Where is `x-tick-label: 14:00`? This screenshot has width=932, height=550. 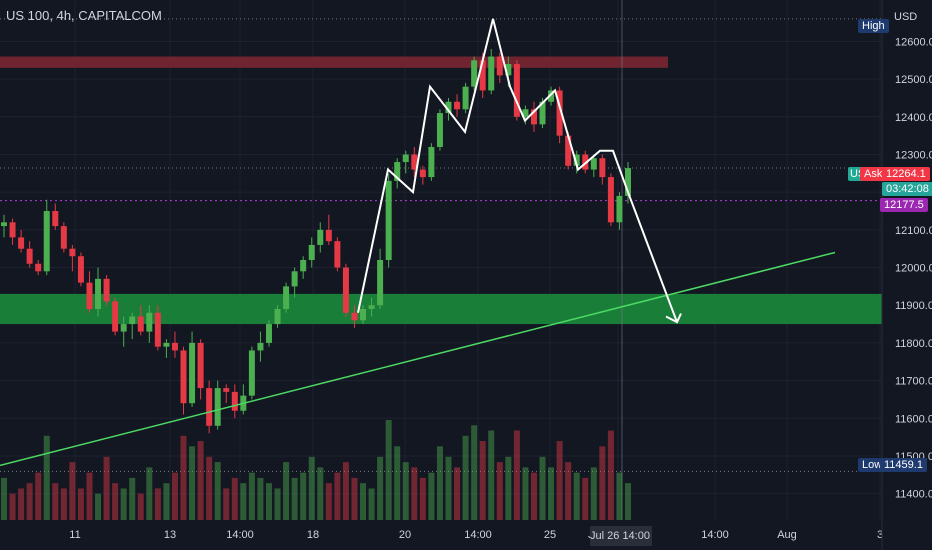 x-tick-label: 14:00 is located at coordinates (240, 535).